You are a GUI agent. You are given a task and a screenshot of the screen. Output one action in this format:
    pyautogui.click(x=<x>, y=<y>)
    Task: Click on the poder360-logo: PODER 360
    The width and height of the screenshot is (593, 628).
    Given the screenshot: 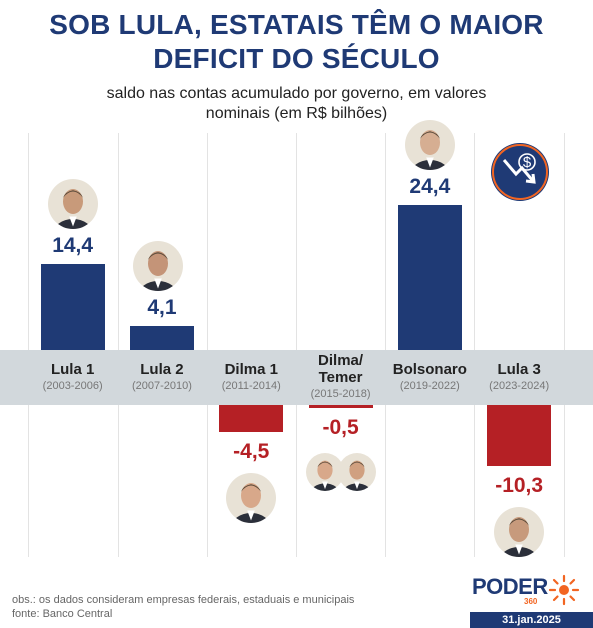 What is the action you would take?
    pyautogui.click(x=527, y=590)
    